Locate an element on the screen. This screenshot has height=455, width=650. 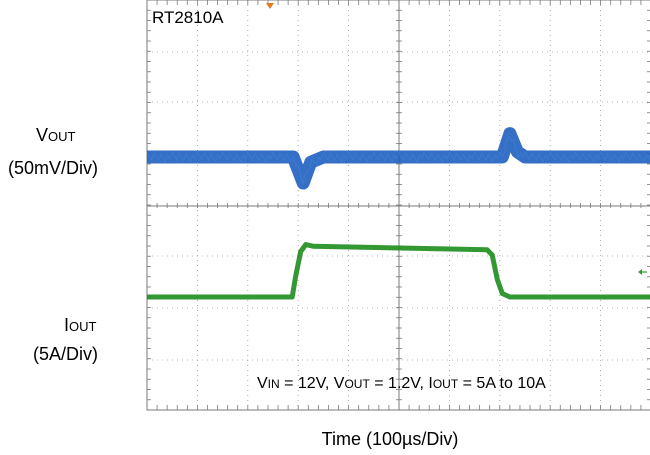
x-axis-label: Time (100µs/Div) is located at coordinates (390, 439).